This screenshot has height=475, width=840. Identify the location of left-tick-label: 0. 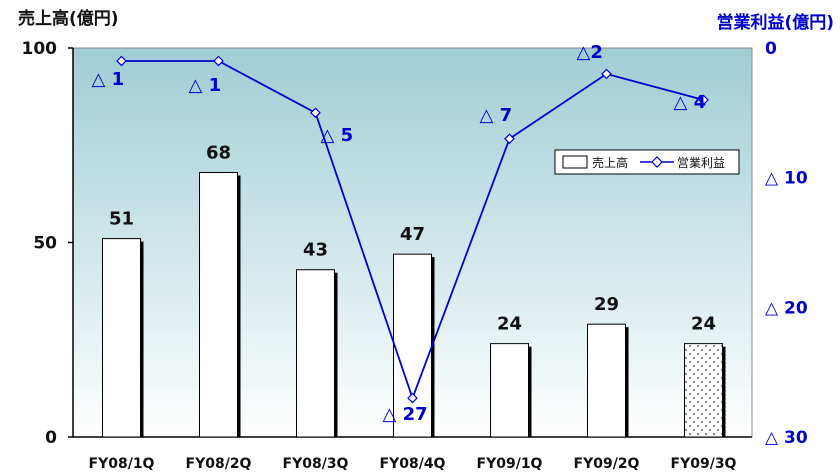
(51, 438).